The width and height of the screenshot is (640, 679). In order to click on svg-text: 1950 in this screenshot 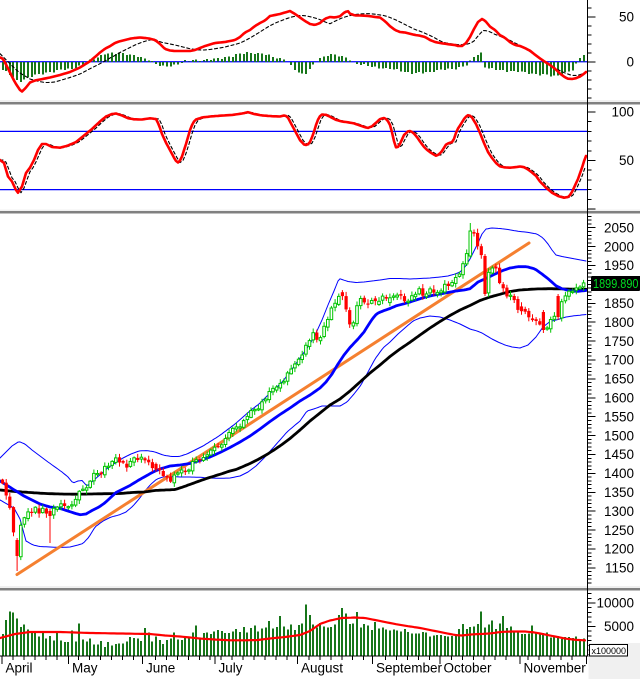, I will do `click(619, 265)`.